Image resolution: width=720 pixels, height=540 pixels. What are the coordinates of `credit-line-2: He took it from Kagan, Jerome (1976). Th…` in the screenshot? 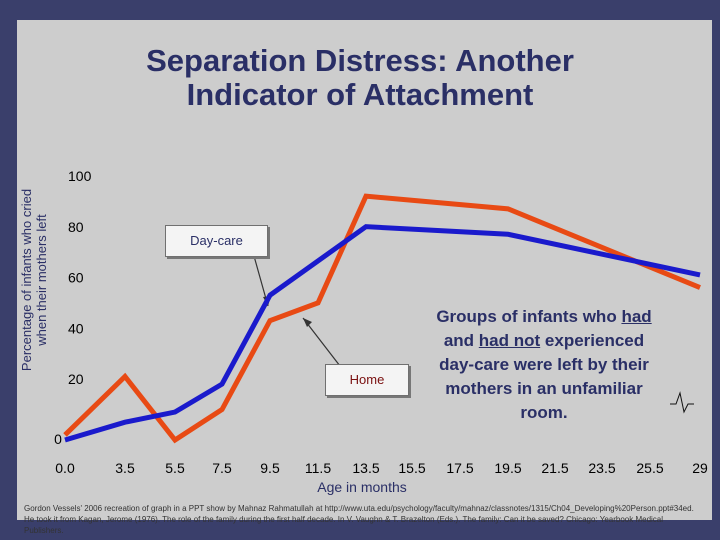 It's located at (344, 525).